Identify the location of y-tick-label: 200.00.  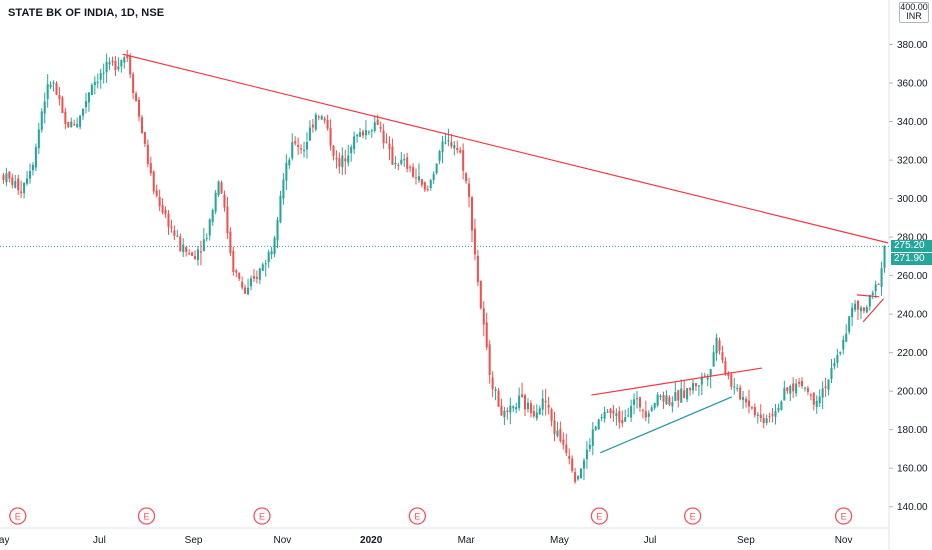
(912, 392).